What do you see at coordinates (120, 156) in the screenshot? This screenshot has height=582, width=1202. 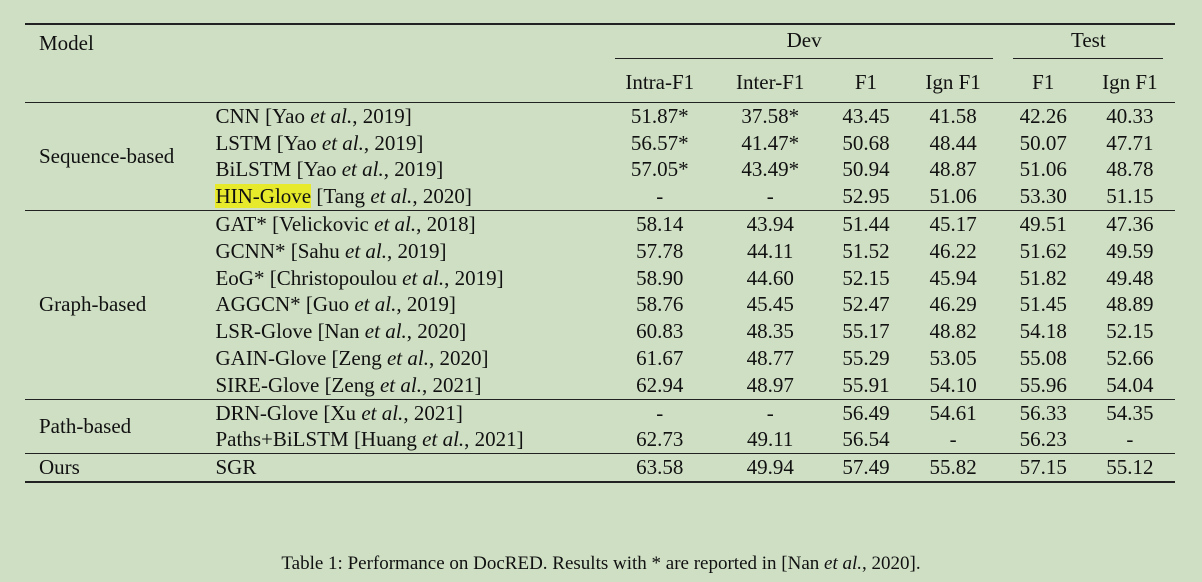 I see `group-label: Sequence-based` at bounding box center [120, 156].